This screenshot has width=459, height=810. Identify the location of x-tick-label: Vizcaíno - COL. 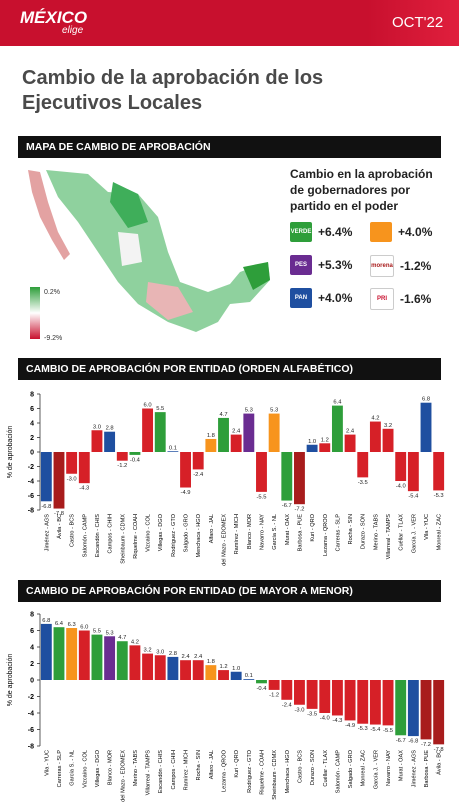
(85, 769).